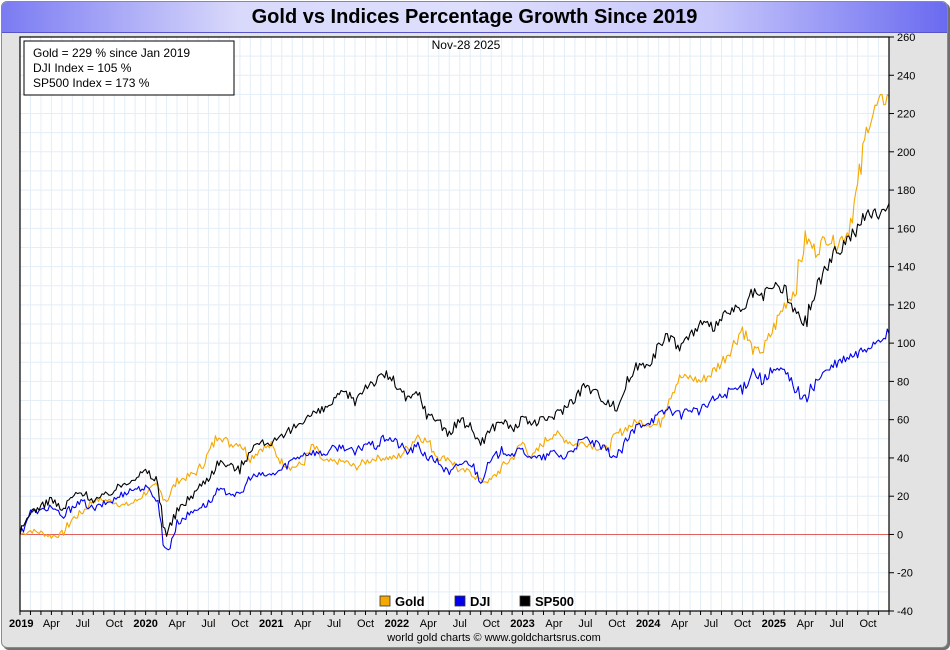 The width and height of the screenshot is (950, 650). What do you see at coordinates (906, 76) in the screenshot?
I see `y-tick-label: 240` at bounding box center [906, 76].